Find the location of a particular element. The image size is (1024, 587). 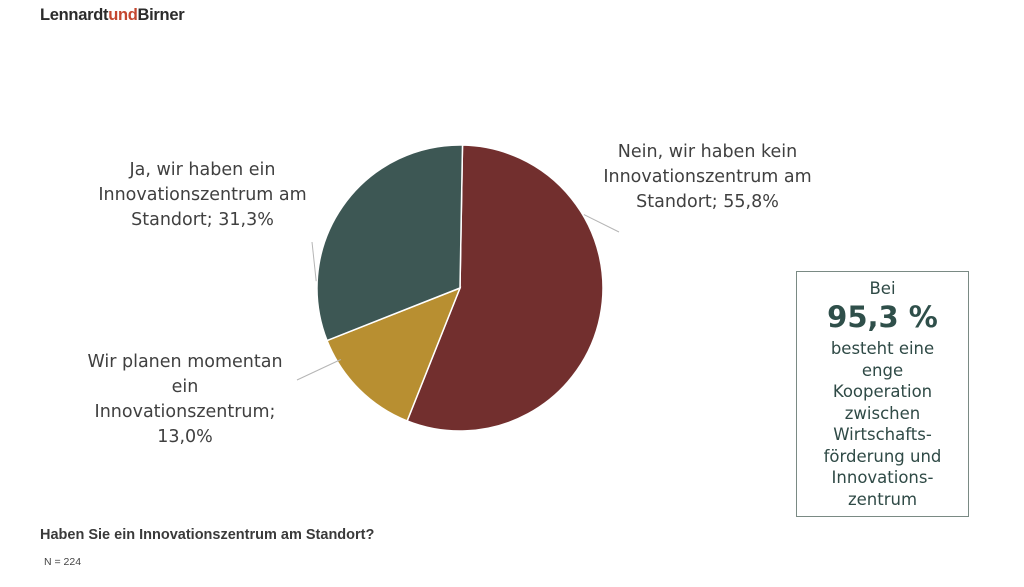

leader-line-ja is located at coordinates (314, 261).